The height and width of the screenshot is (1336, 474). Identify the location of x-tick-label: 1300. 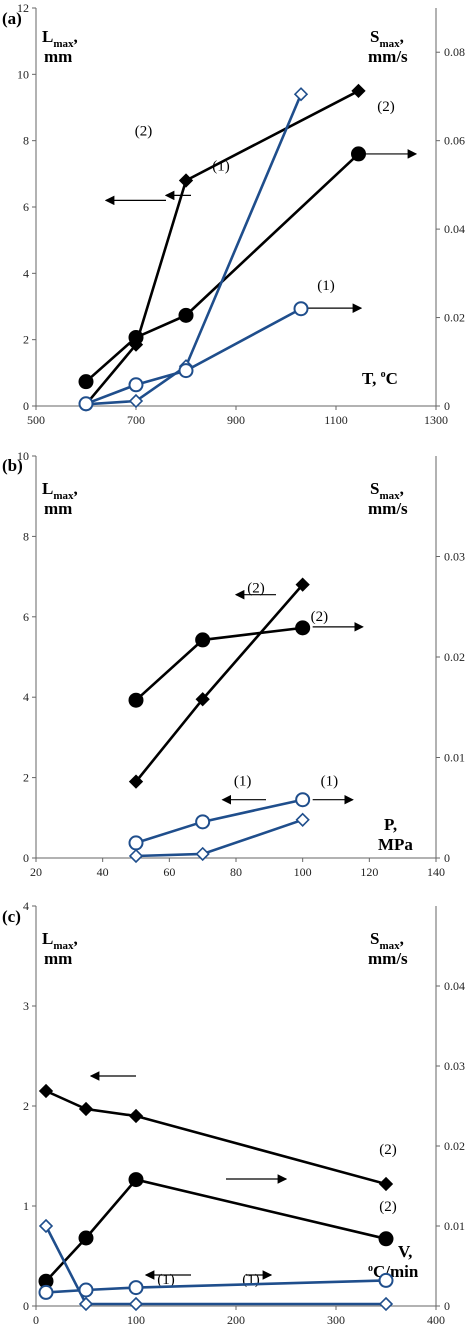
(436, 420).